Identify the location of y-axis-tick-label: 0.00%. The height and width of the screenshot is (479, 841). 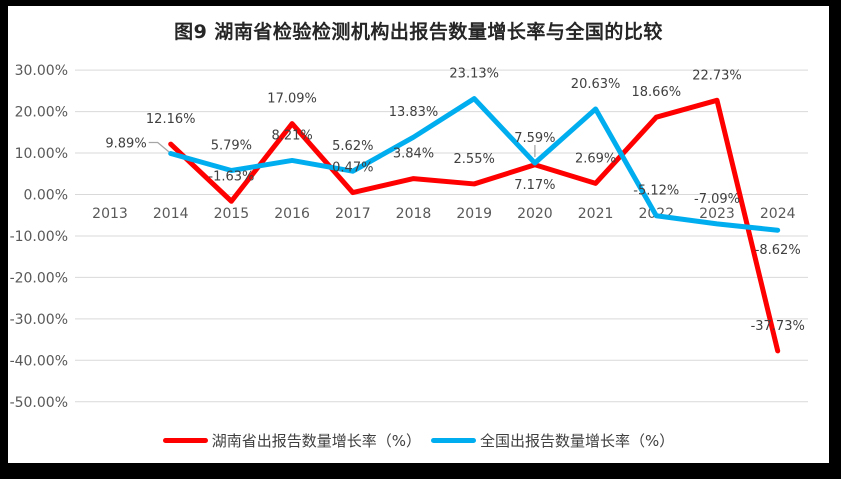
(46, 196).